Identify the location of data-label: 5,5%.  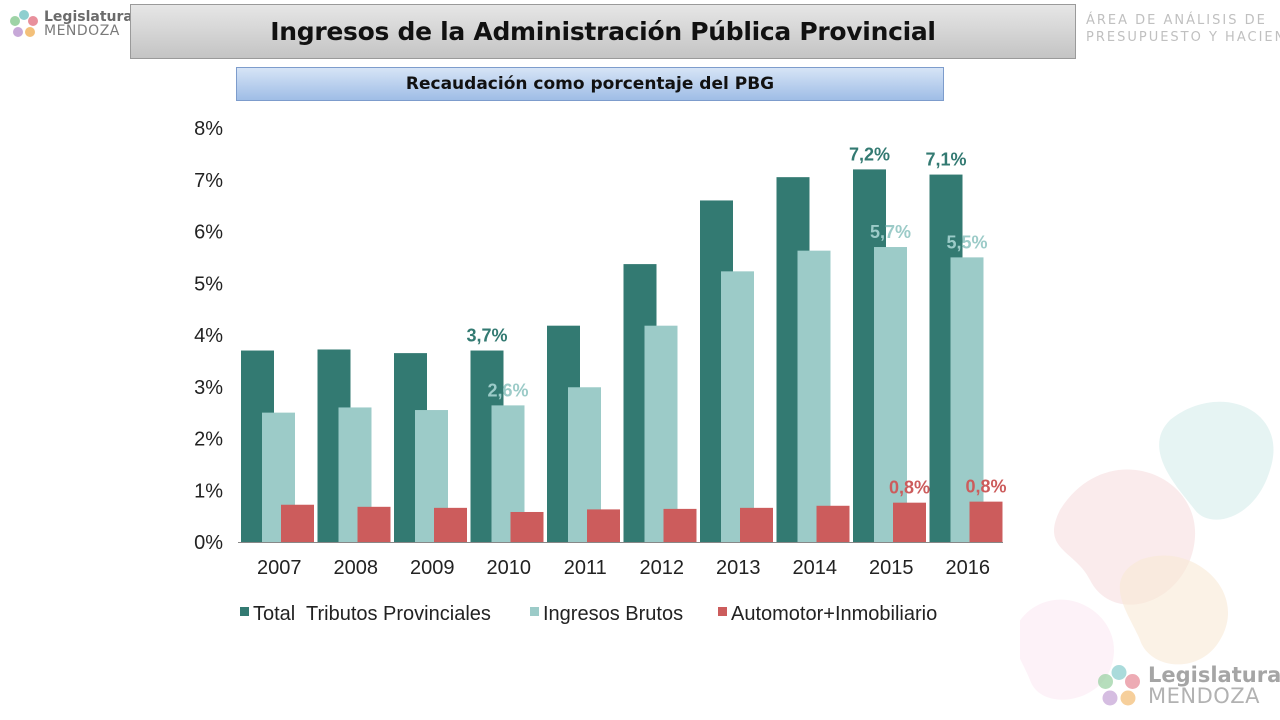
(966, 242).